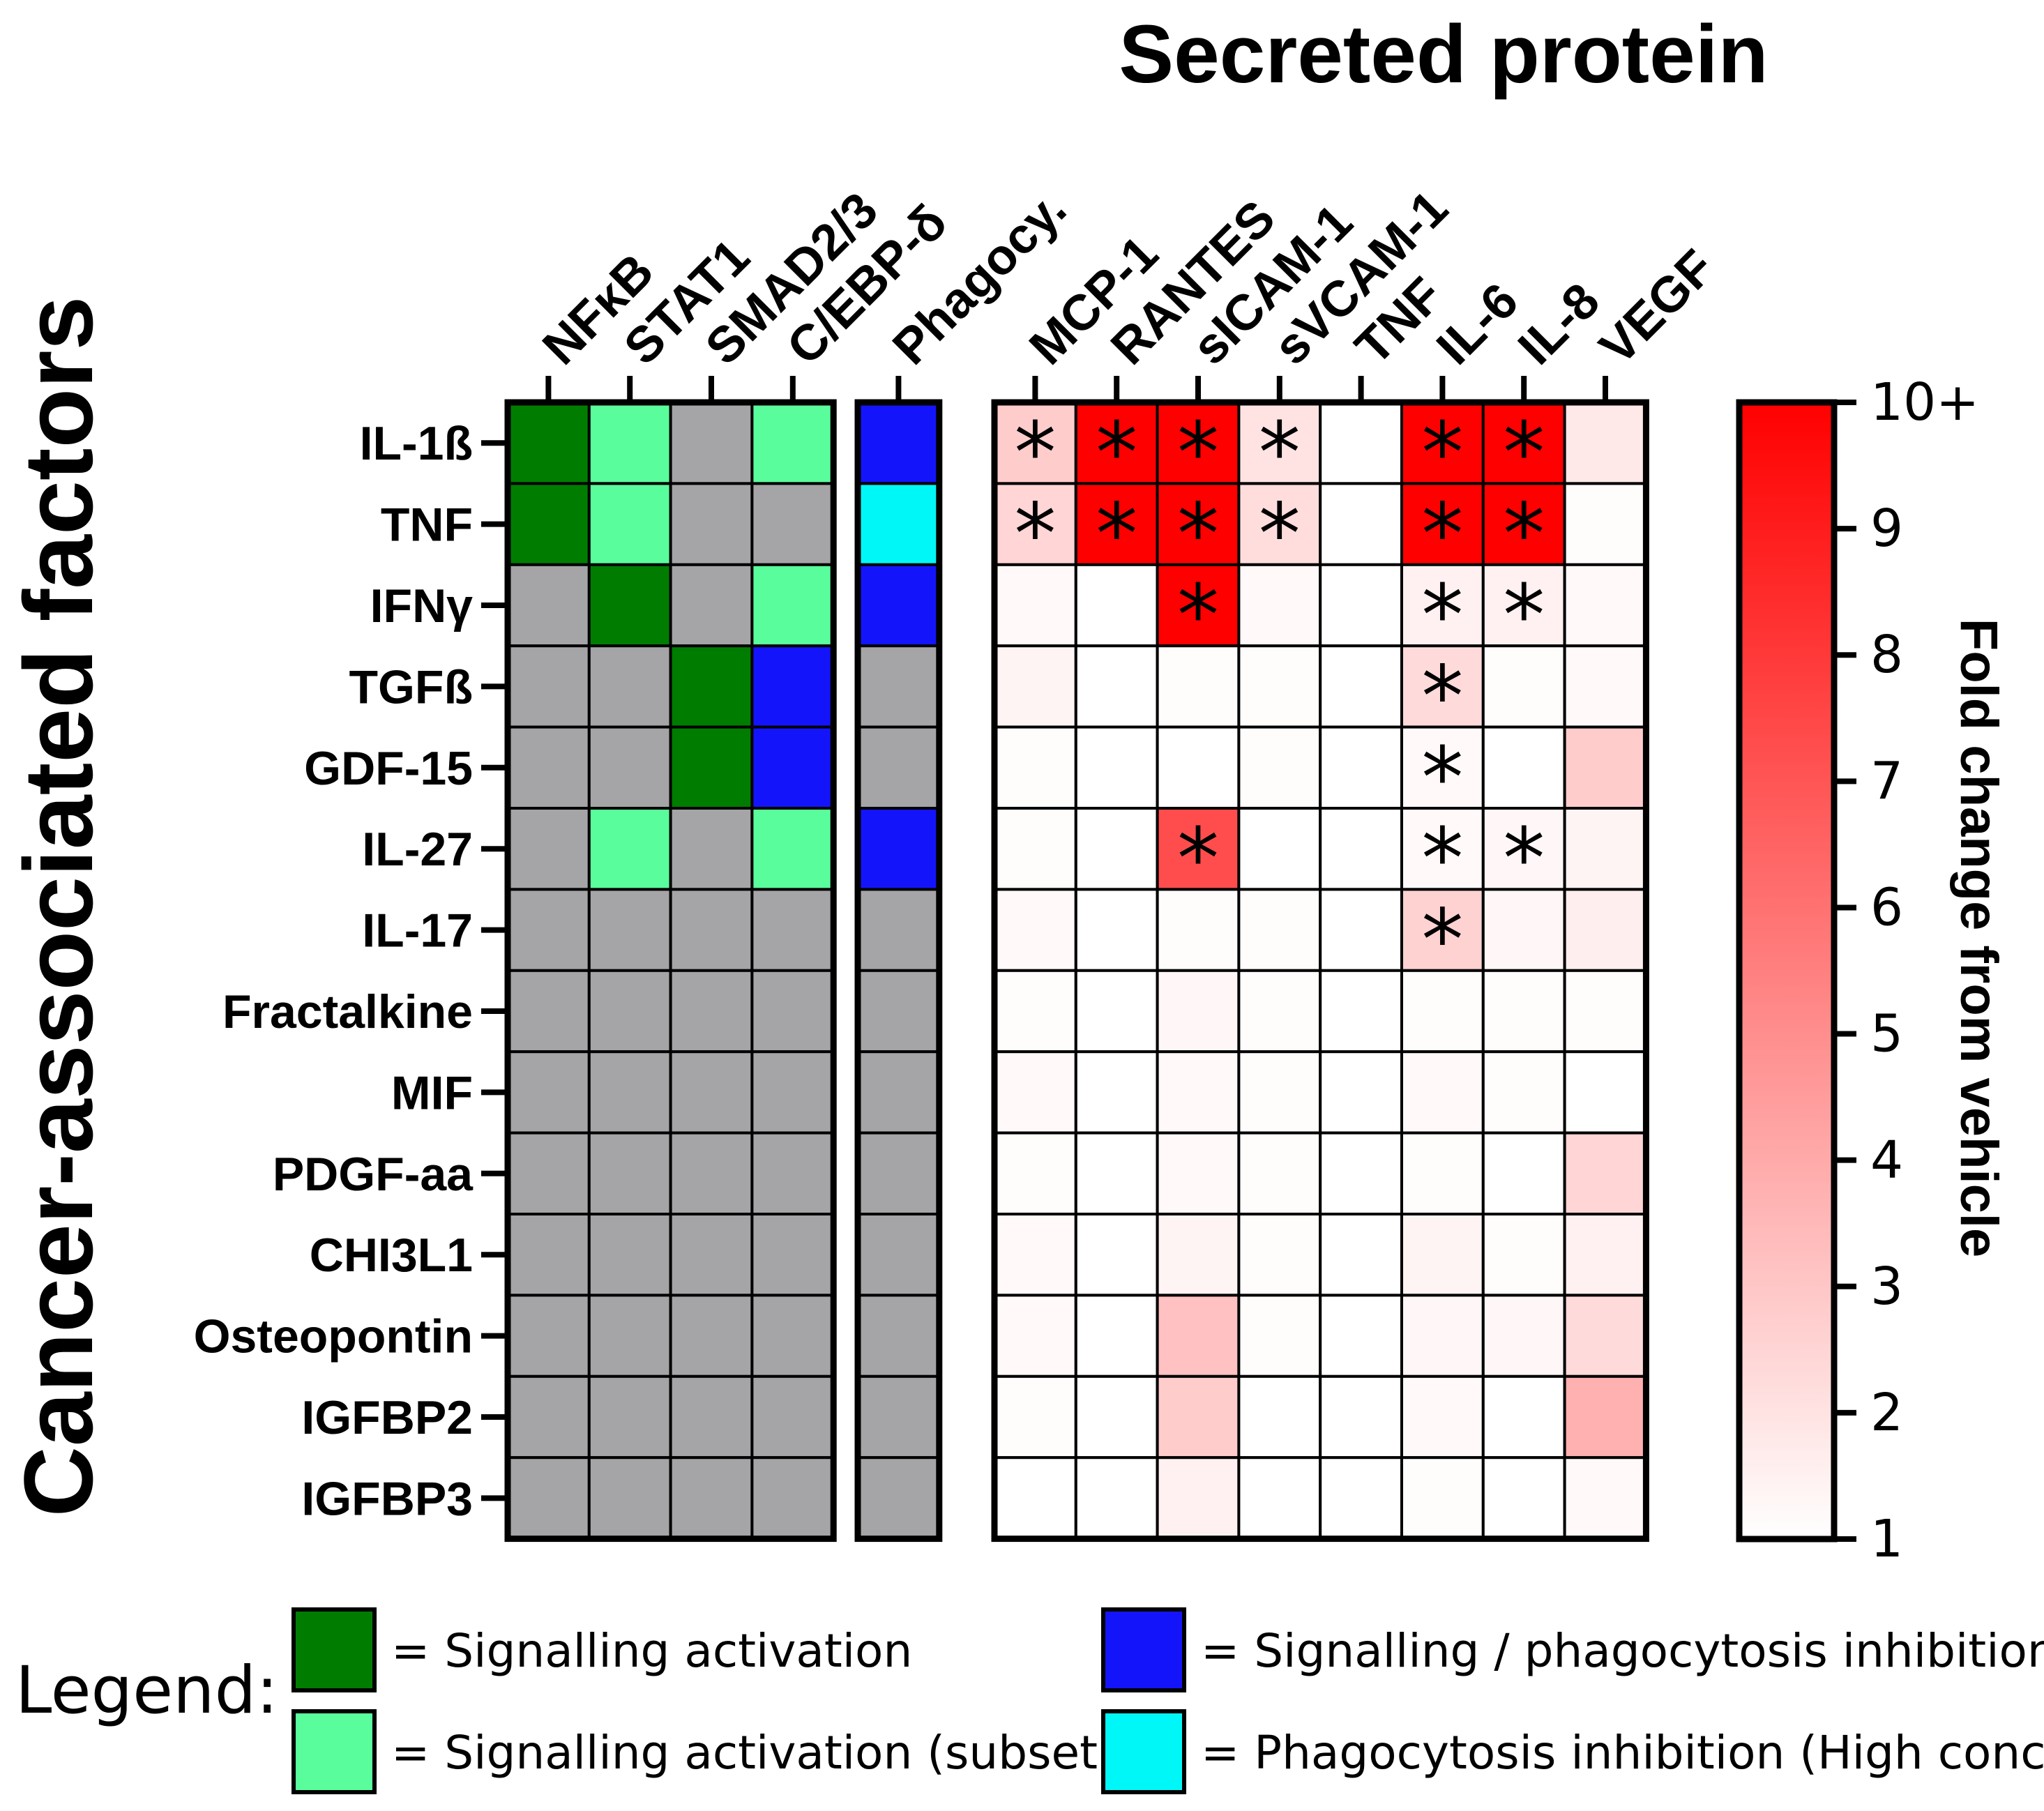 The width and height of the screenshot is (2044, 1811). What do you see at coordinates (1887, 529) in the screenshot?
I see `colorbar-tick-label: 9` at bounding box center [1887, 529].